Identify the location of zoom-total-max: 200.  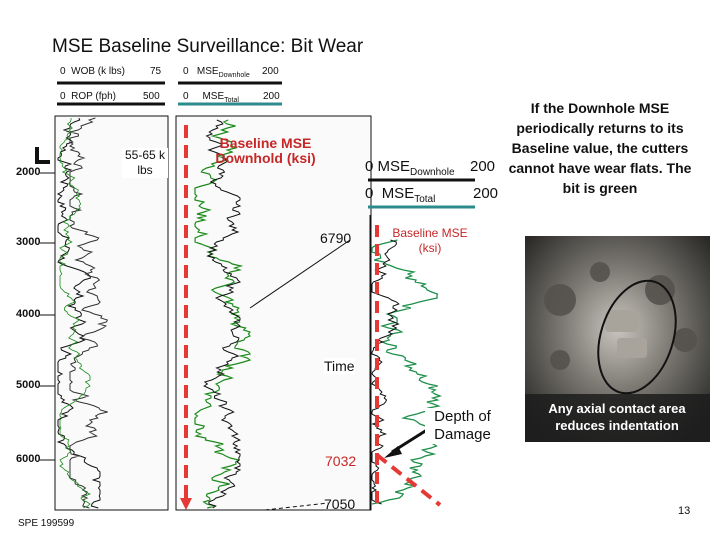
(486, 193).